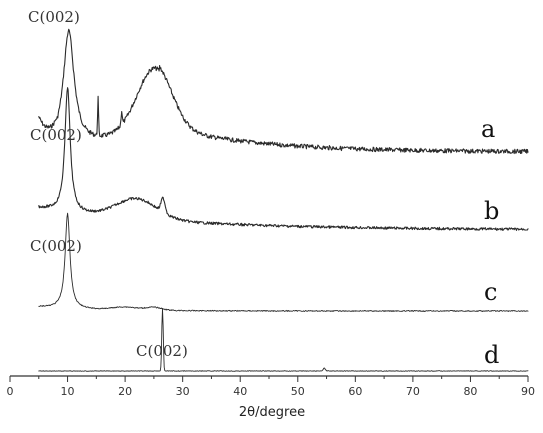 The image size is (543, 433). I want to click on curve-label-a: a, so click(488, 129).